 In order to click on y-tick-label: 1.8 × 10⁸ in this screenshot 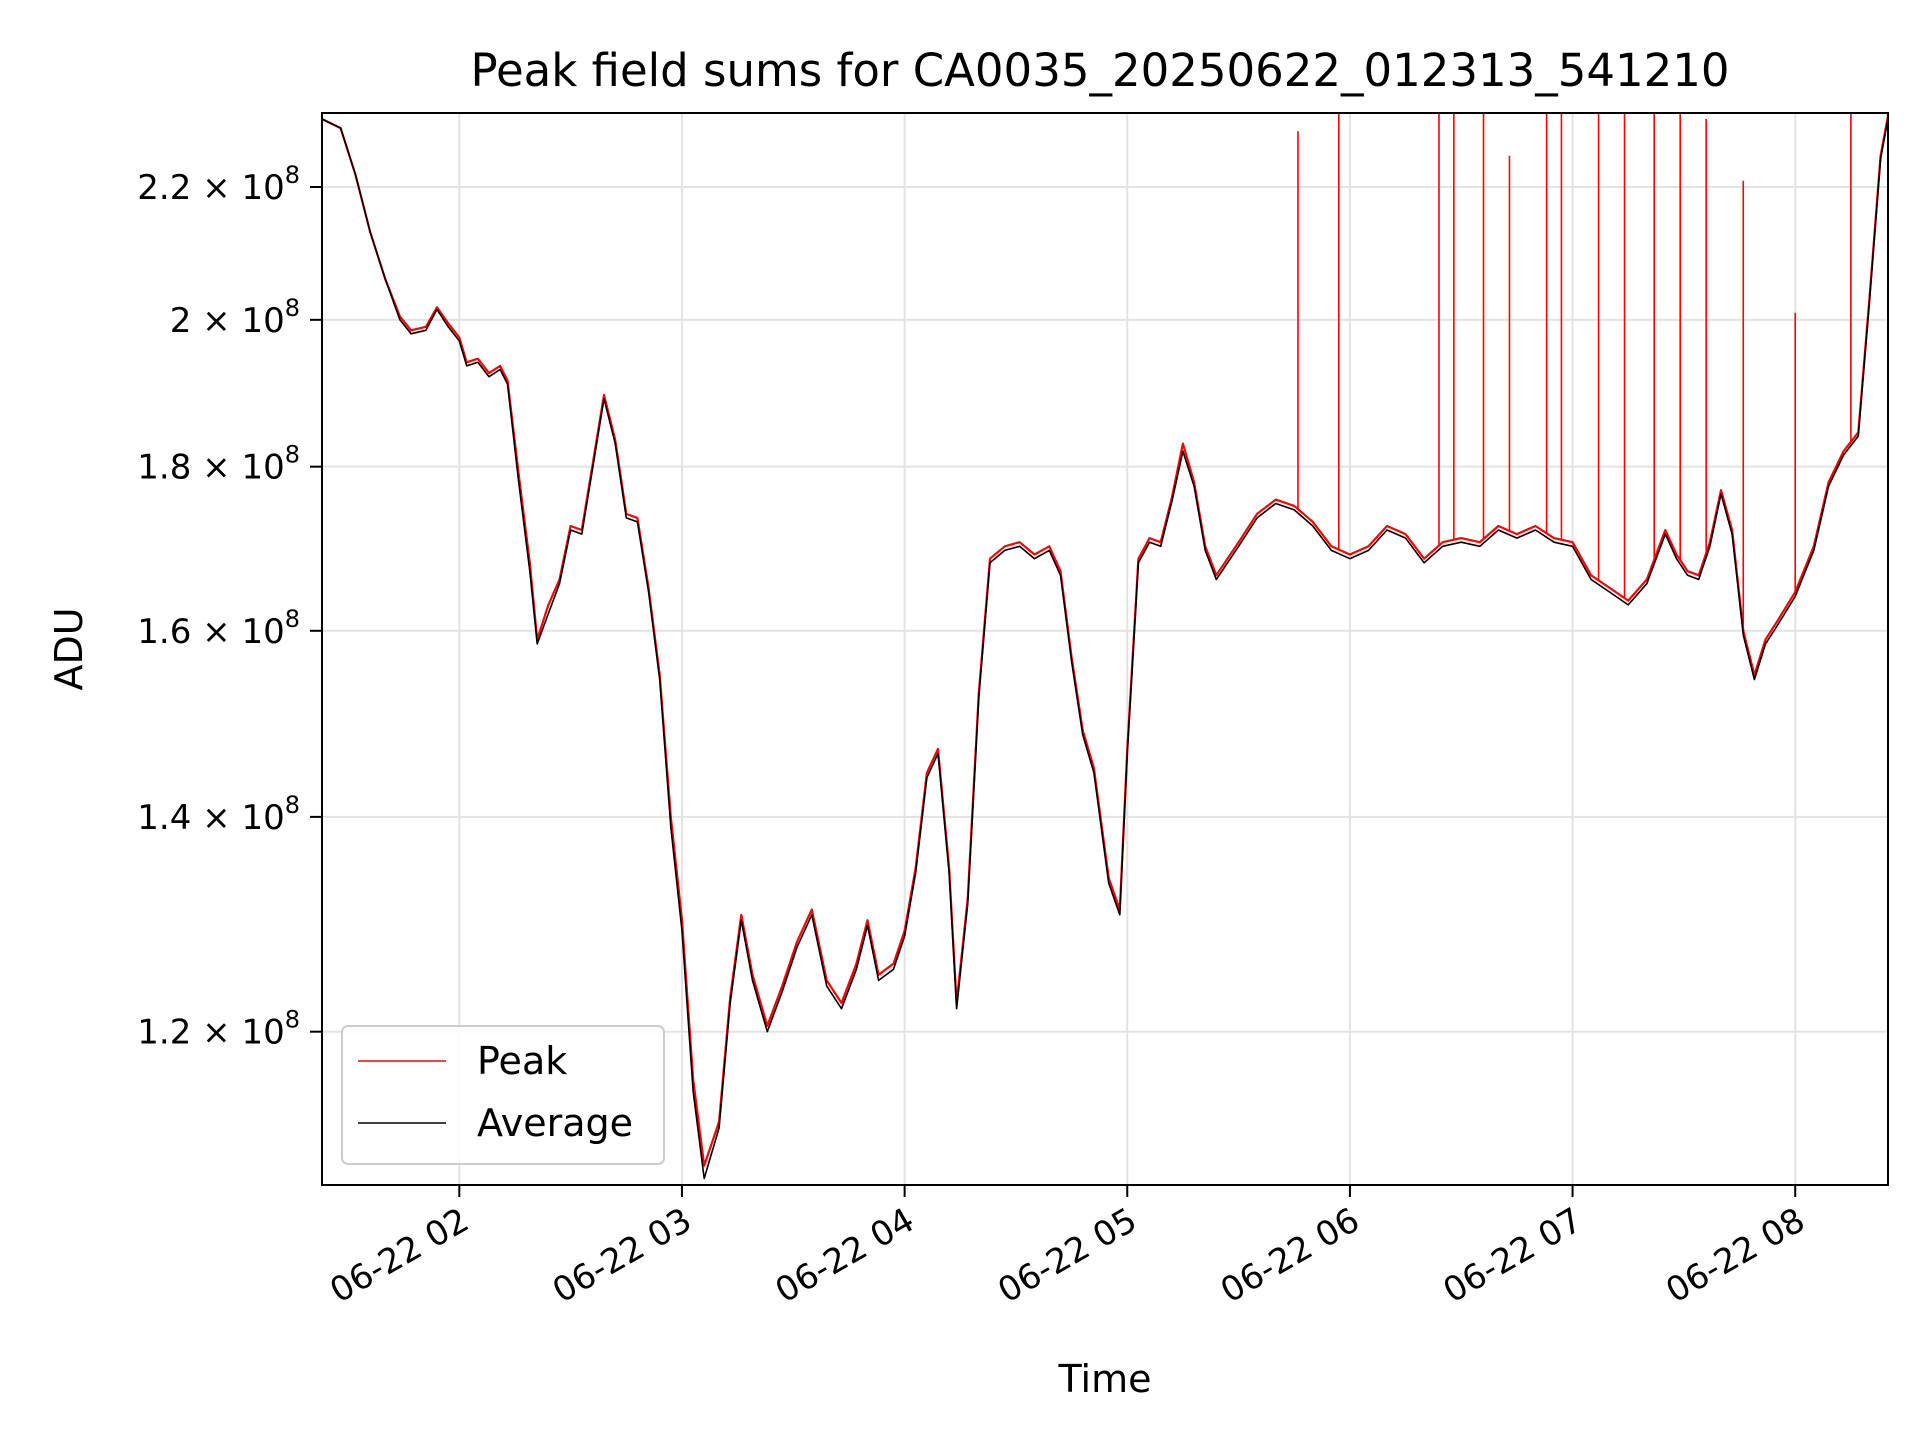, I will do `click(218, 464)`.